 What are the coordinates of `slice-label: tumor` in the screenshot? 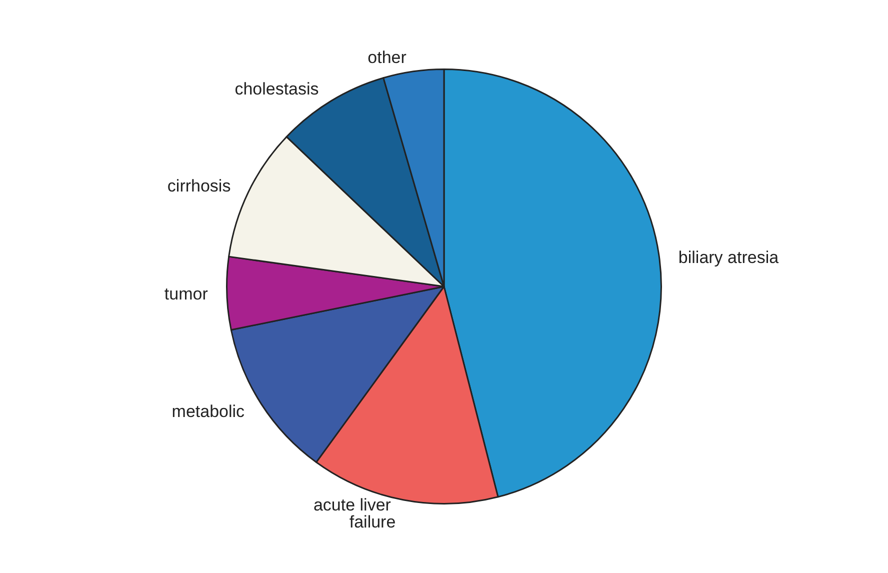 It's located at (186, 294).